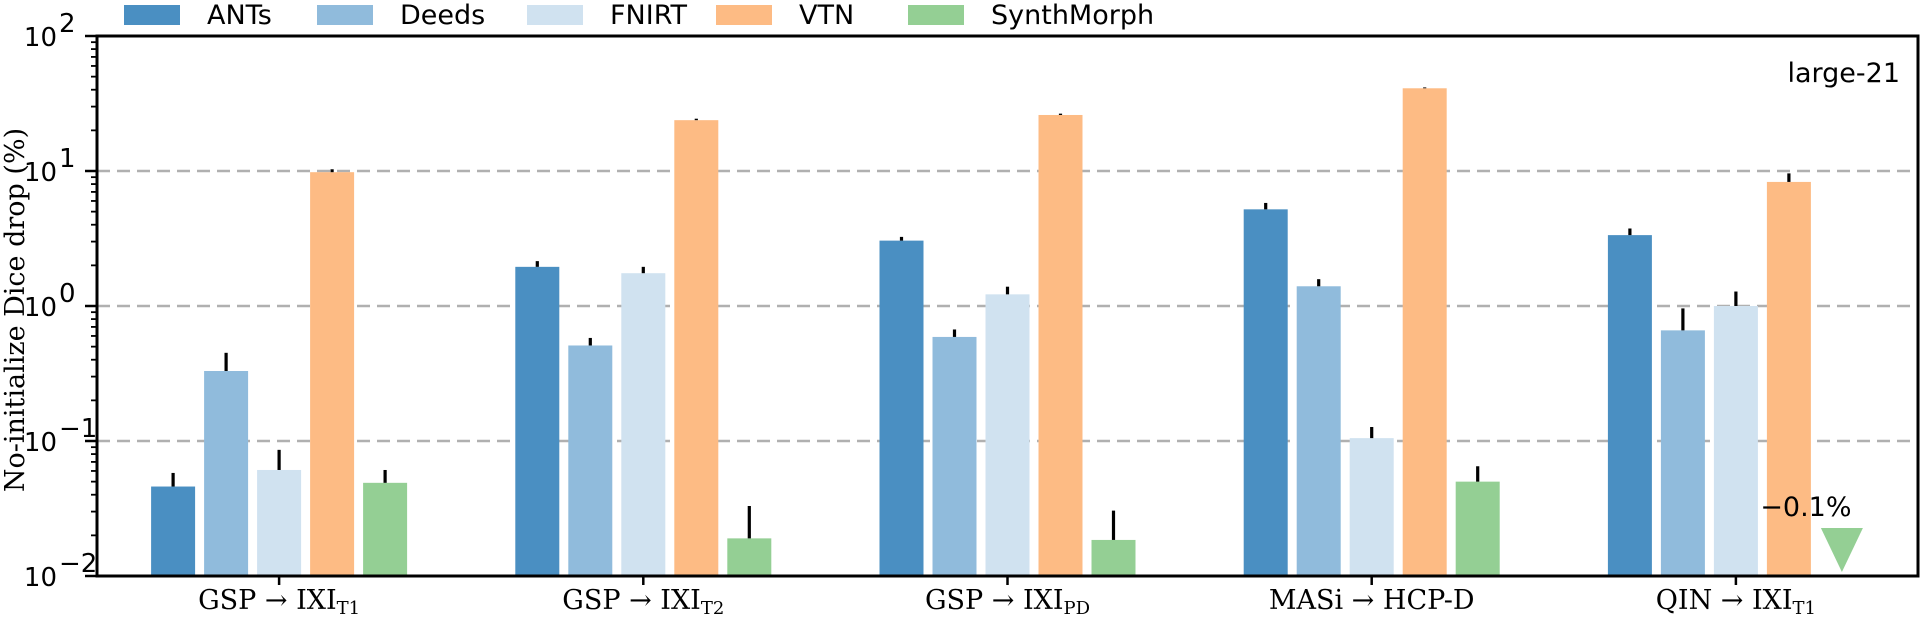  I want to click on negative-value-marker, so click(1841, 550).